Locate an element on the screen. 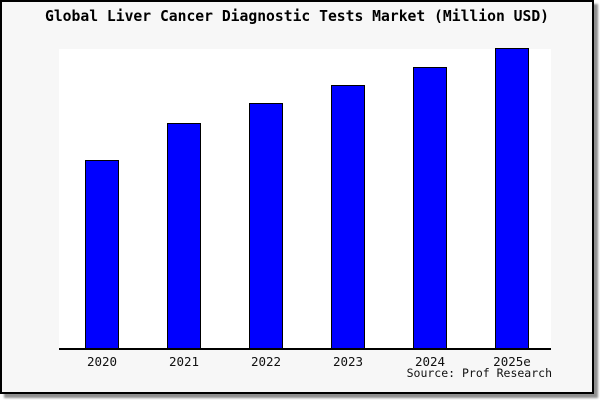 The height and width of the screenshot is (400, 600). bar-2020 is located at coordinates (102, 254).